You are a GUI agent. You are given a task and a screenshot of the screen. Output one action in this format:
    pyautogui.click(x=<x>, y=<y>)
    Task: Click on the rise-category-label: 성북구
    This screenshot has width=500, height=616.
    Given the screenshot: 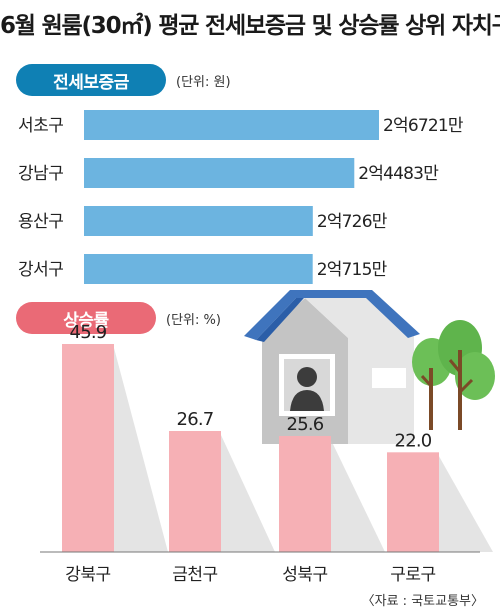 What is the action you would take?
    pyautogui.click(x=304, y=575)
    